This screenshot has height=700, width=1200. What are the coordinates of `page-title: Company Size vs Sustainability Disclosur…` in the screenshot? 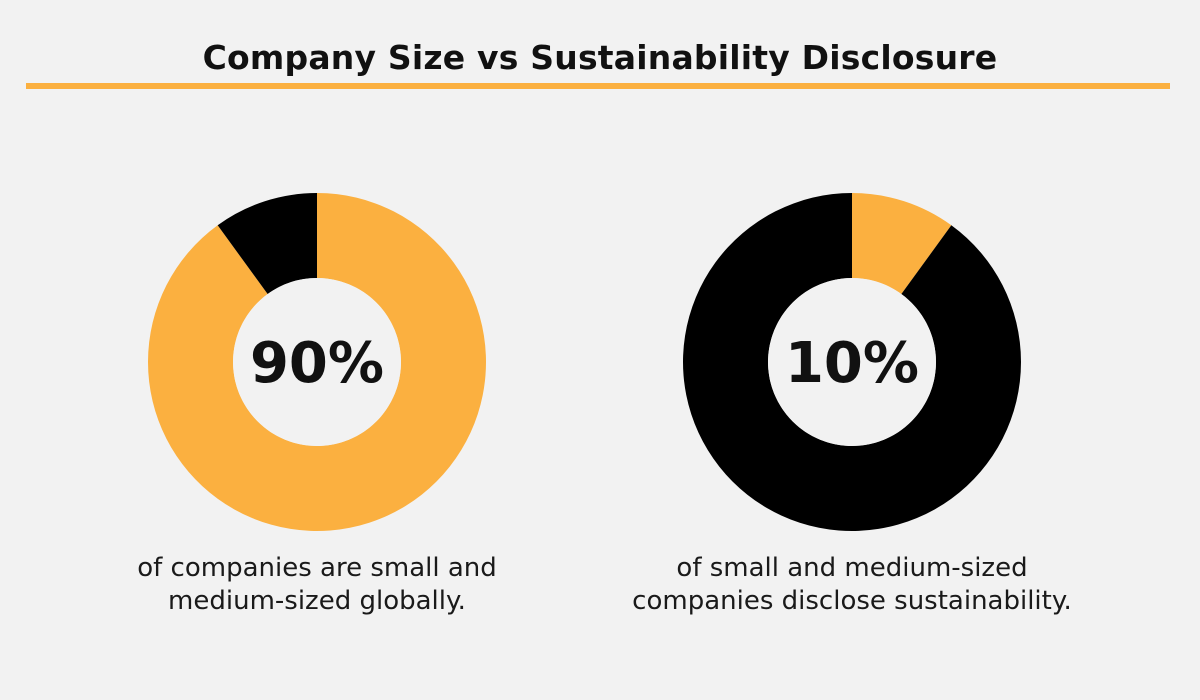 It's located at (600, 57).